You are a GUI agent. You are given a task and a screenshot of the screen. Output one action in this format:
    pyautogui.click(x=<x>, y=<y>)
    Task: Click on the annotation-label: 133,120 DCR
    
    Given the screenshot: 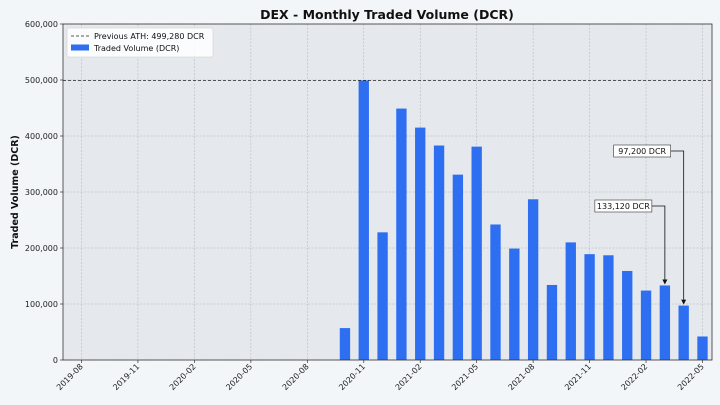 What is the action you would take?
    pyautogui.click(x=623, y=206)
    